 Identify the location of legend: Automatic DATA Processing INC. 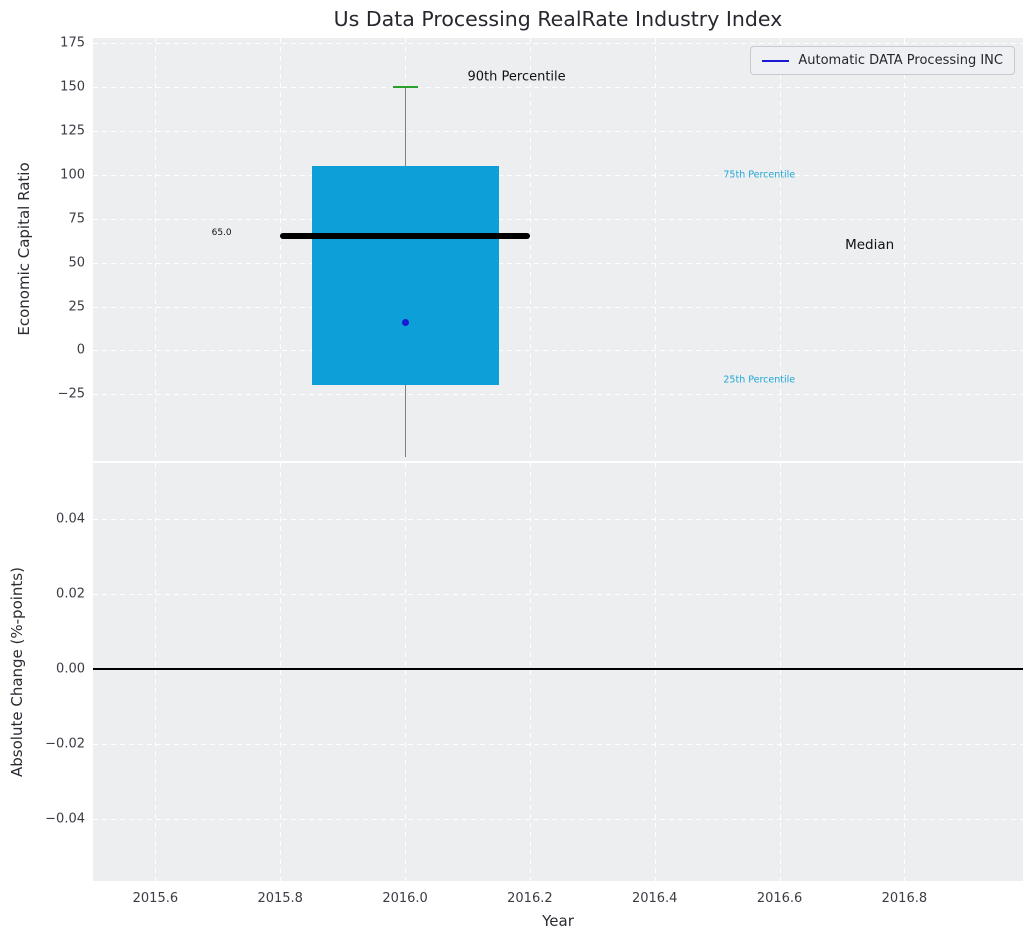
(882, 60).